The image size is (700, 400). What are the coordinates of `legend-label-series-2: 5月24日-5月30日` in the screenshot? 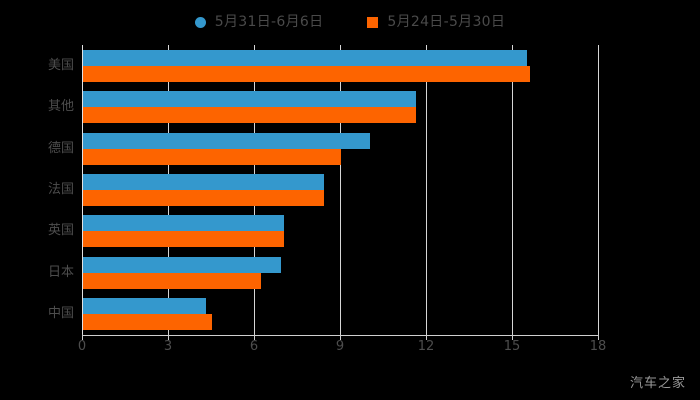 It's located at (446, 22).